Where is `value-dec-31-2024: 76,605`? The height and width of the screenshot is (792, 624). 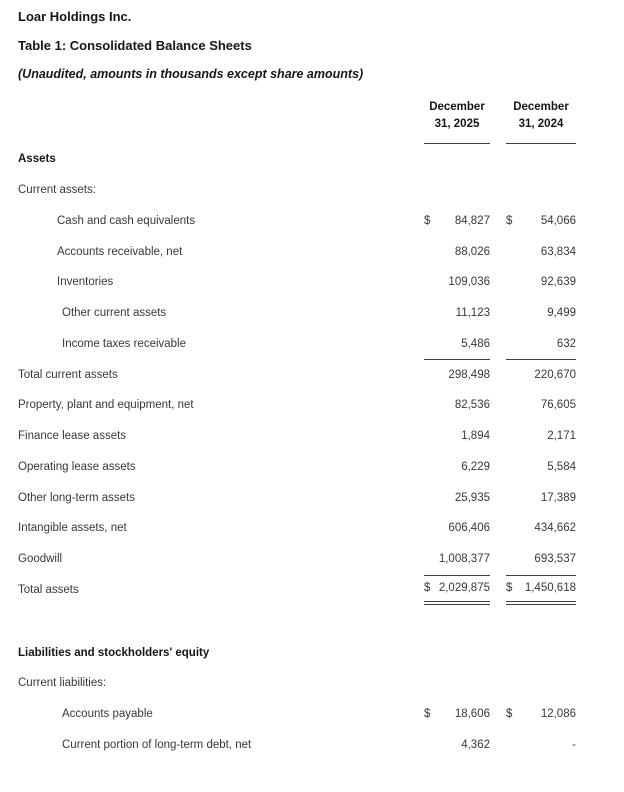
value-dec-31-2024: 76,605 is located at coordinates (541, 405).